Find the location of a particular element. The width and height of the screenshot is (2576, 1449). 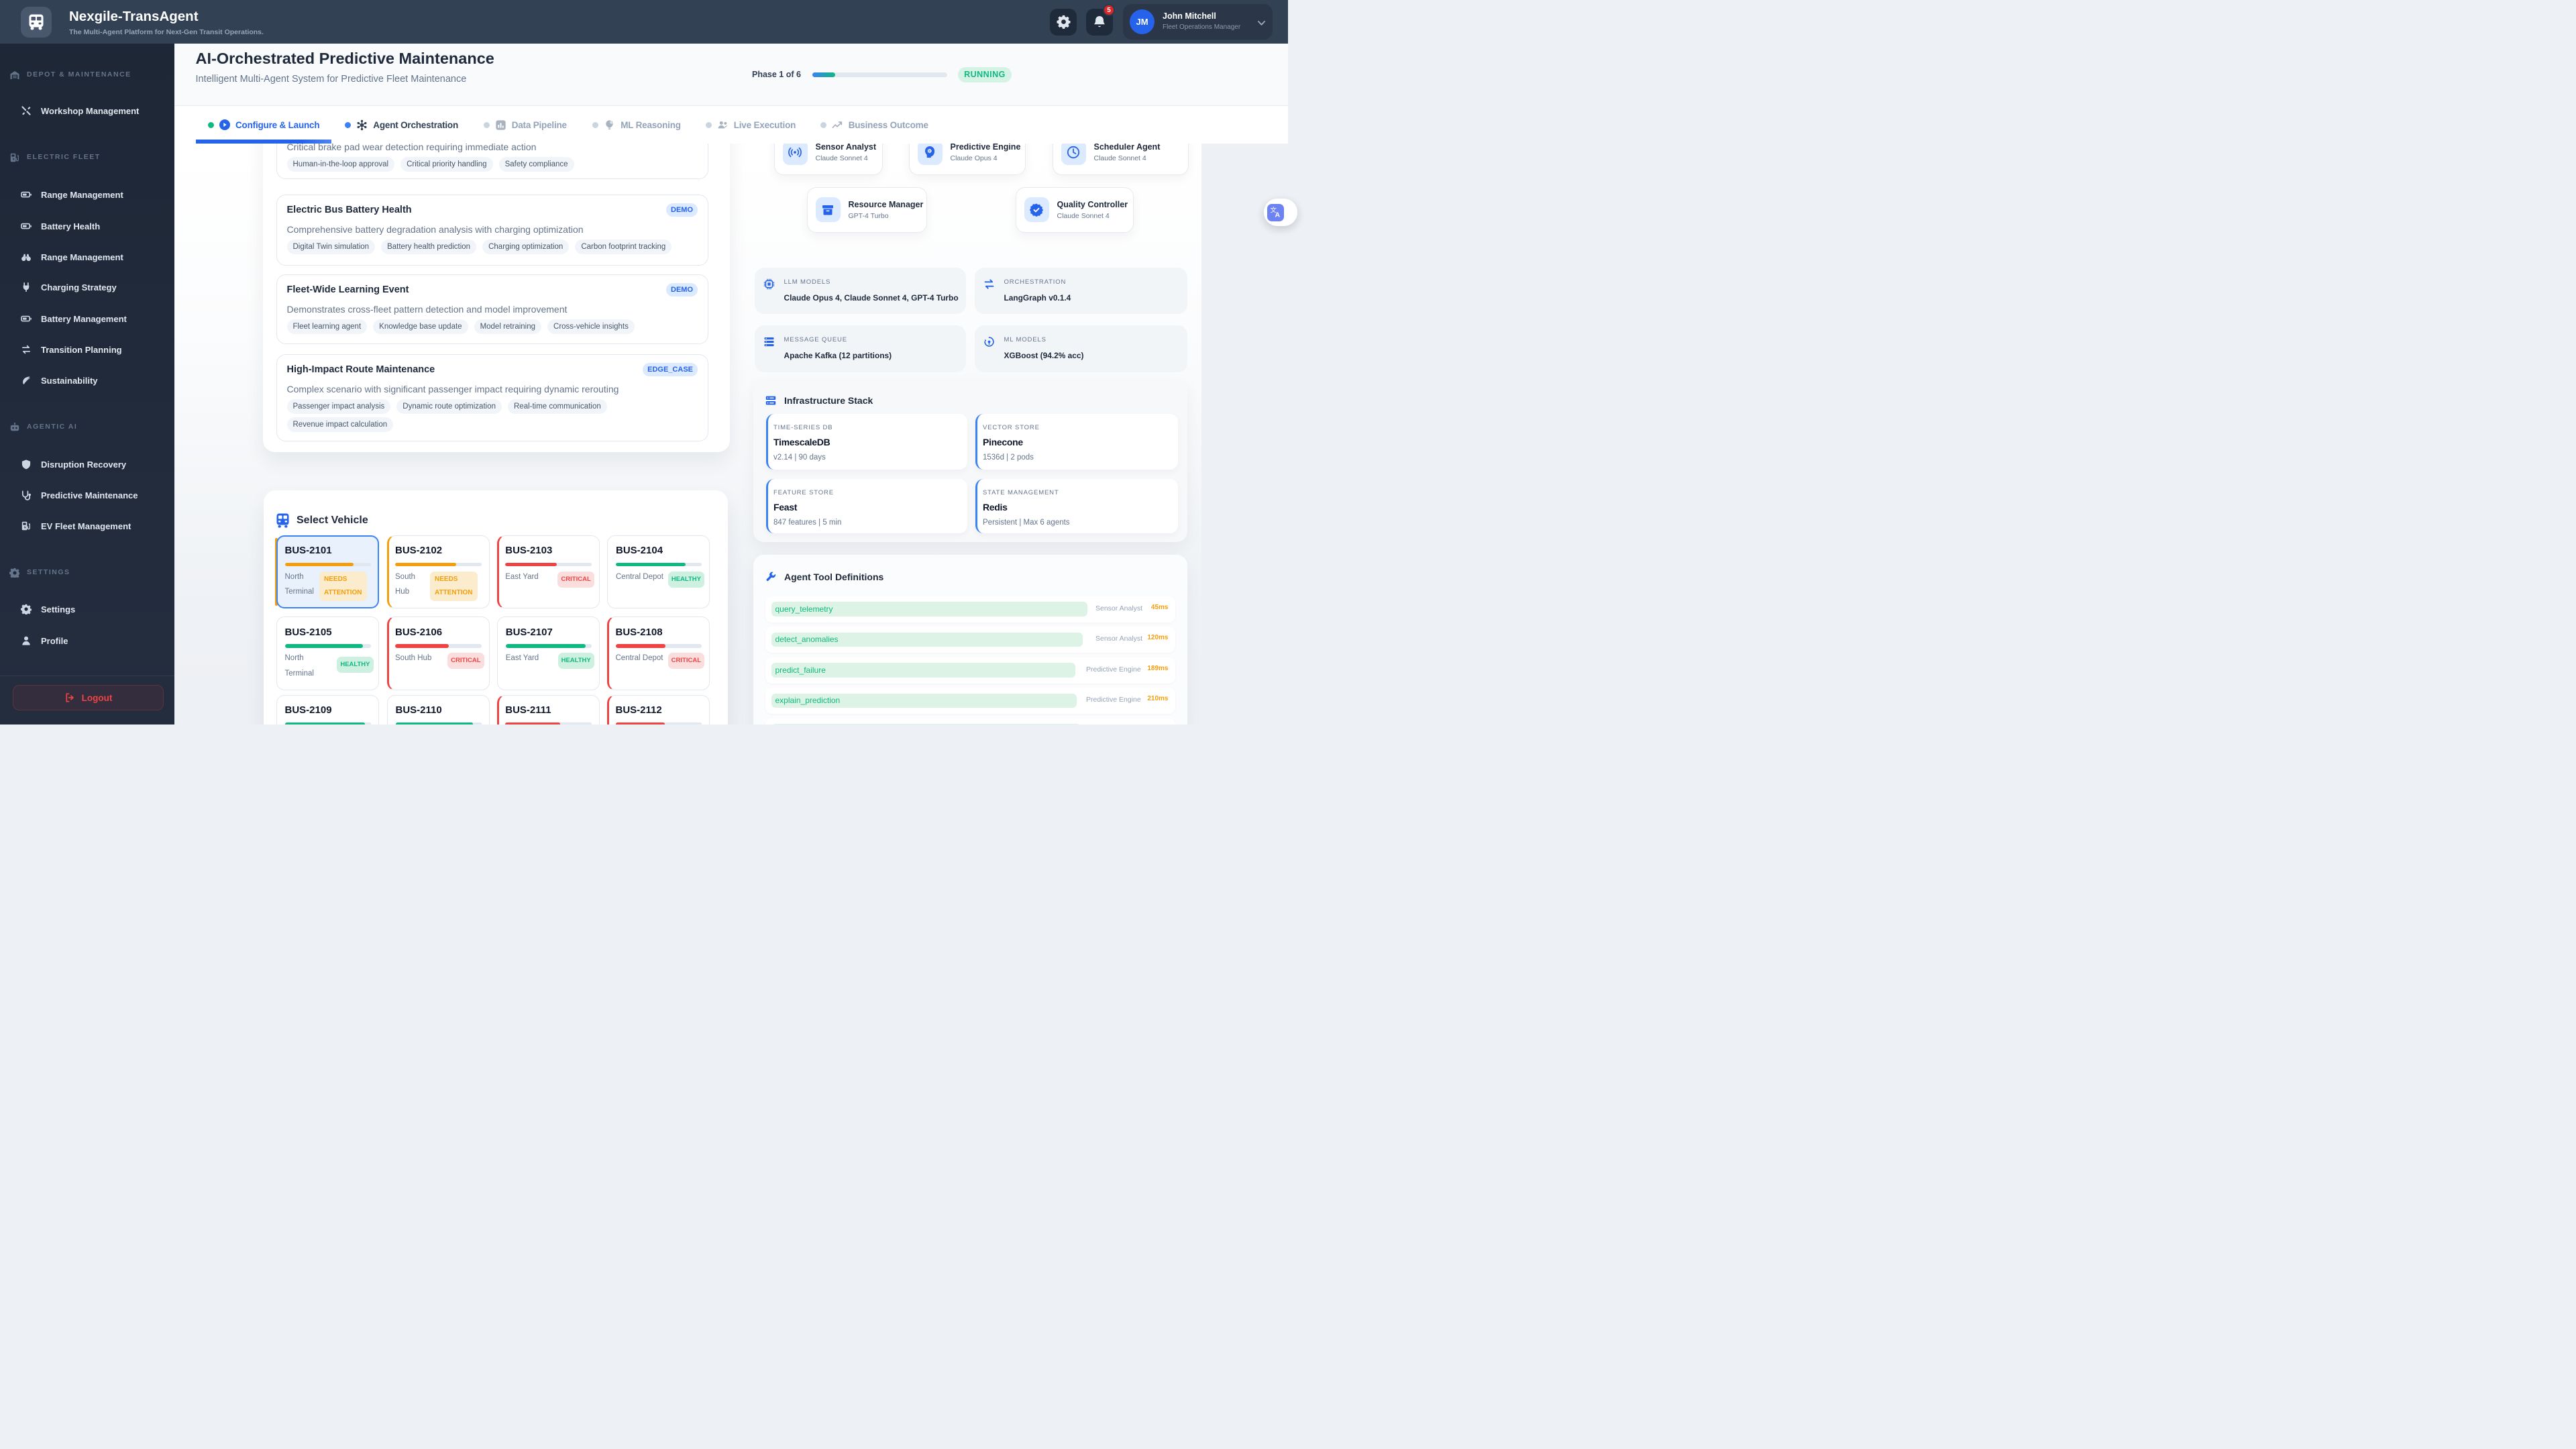

svg-text: A is located at coordinates (1278, 215).